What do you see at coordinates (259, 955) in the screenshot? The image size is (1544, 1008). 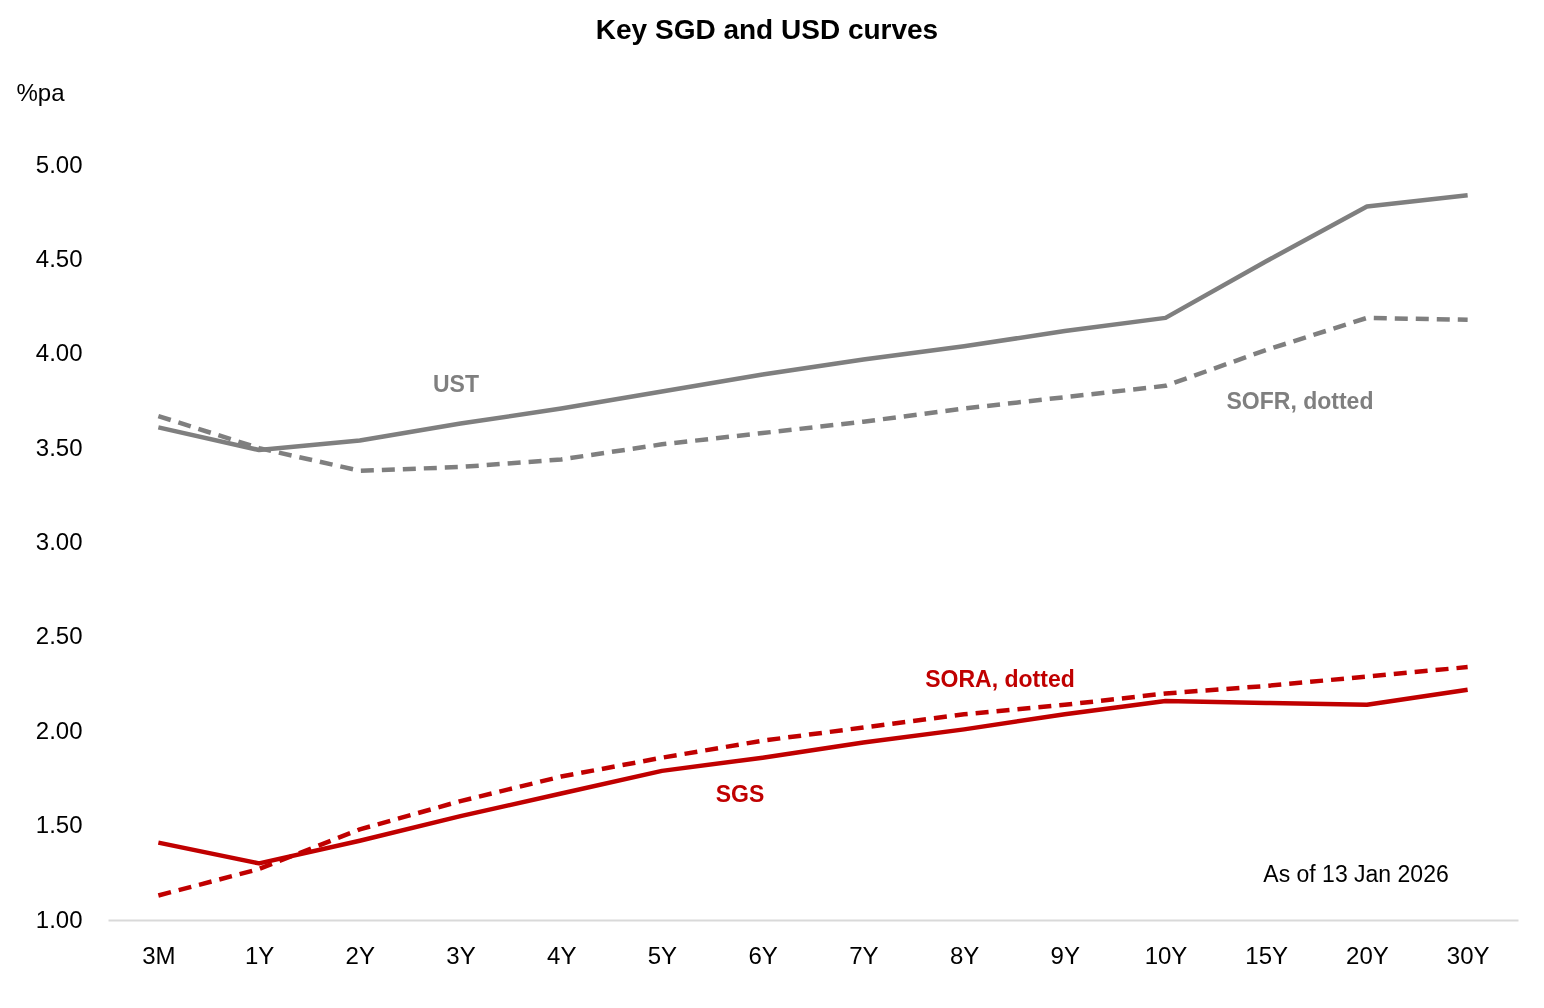 I see `x-tick-label: 1Y` at bounding box center [259, 955].